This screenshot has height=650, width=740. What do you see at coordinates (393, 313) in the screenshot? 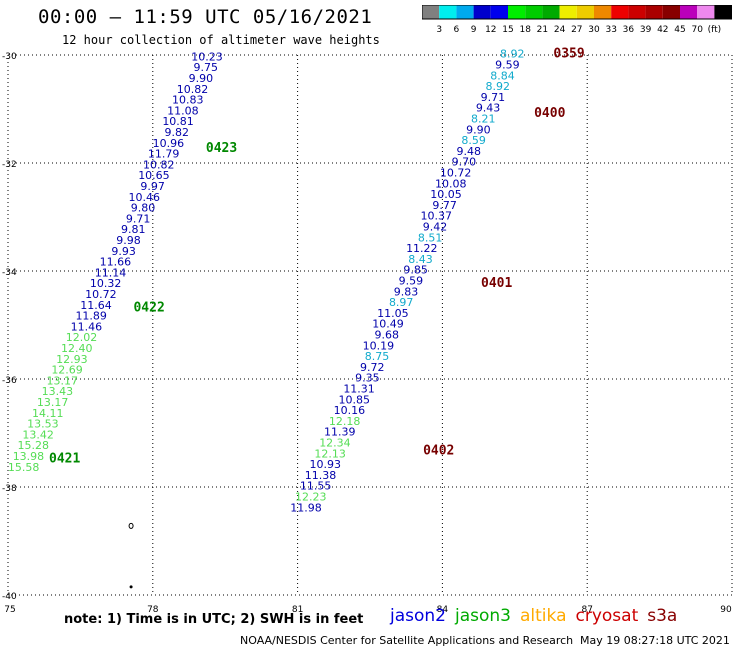
I see `wave-height-value: 11.05` at bounding box center [393, 313].